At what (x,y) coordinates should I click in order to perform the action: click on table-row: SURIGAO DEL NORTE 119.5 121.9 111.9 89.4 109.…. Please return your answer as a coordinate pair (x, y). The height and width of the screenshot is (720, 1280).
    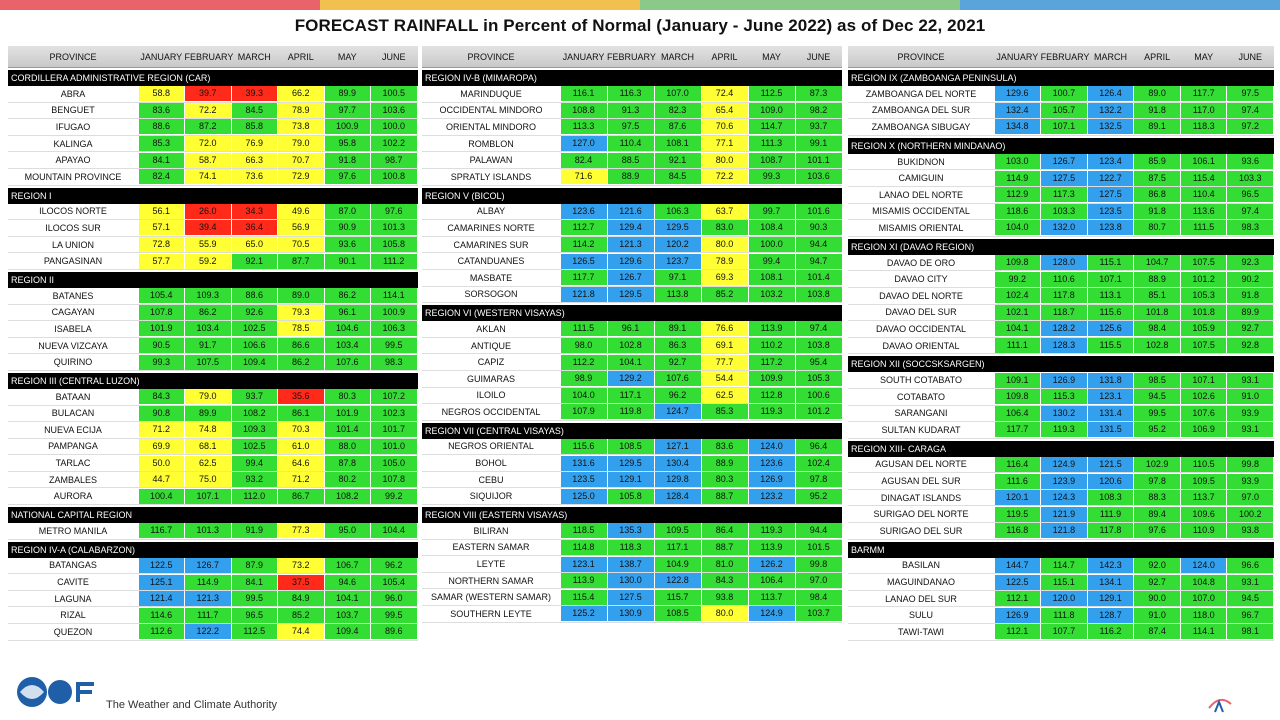
    Looking at the image, I should click on (1061, 515).